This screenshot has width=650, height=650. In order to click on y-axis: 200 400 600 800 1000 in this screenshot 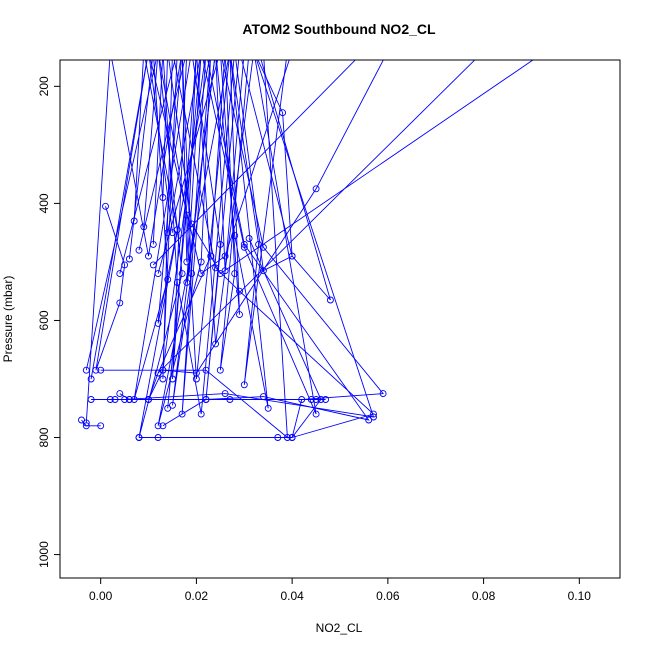, I will do `click(49, 322)`.